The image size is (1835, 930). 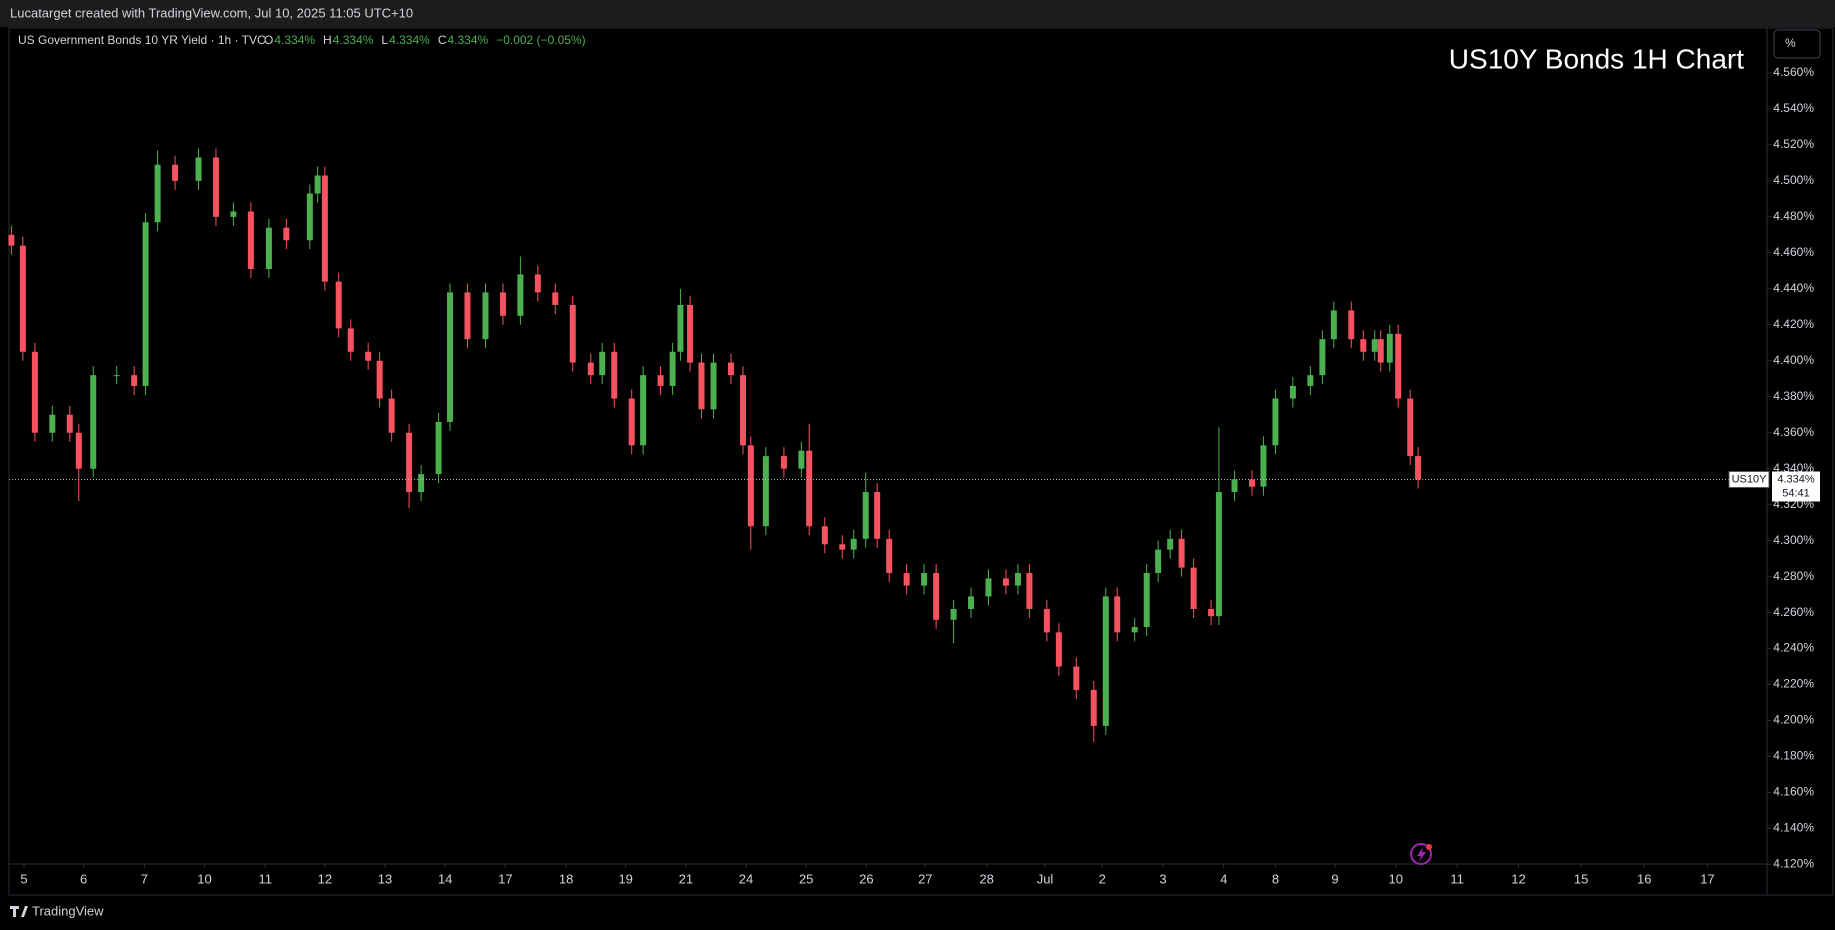 I want to click on unit-button, so click(x=1797, y=44).